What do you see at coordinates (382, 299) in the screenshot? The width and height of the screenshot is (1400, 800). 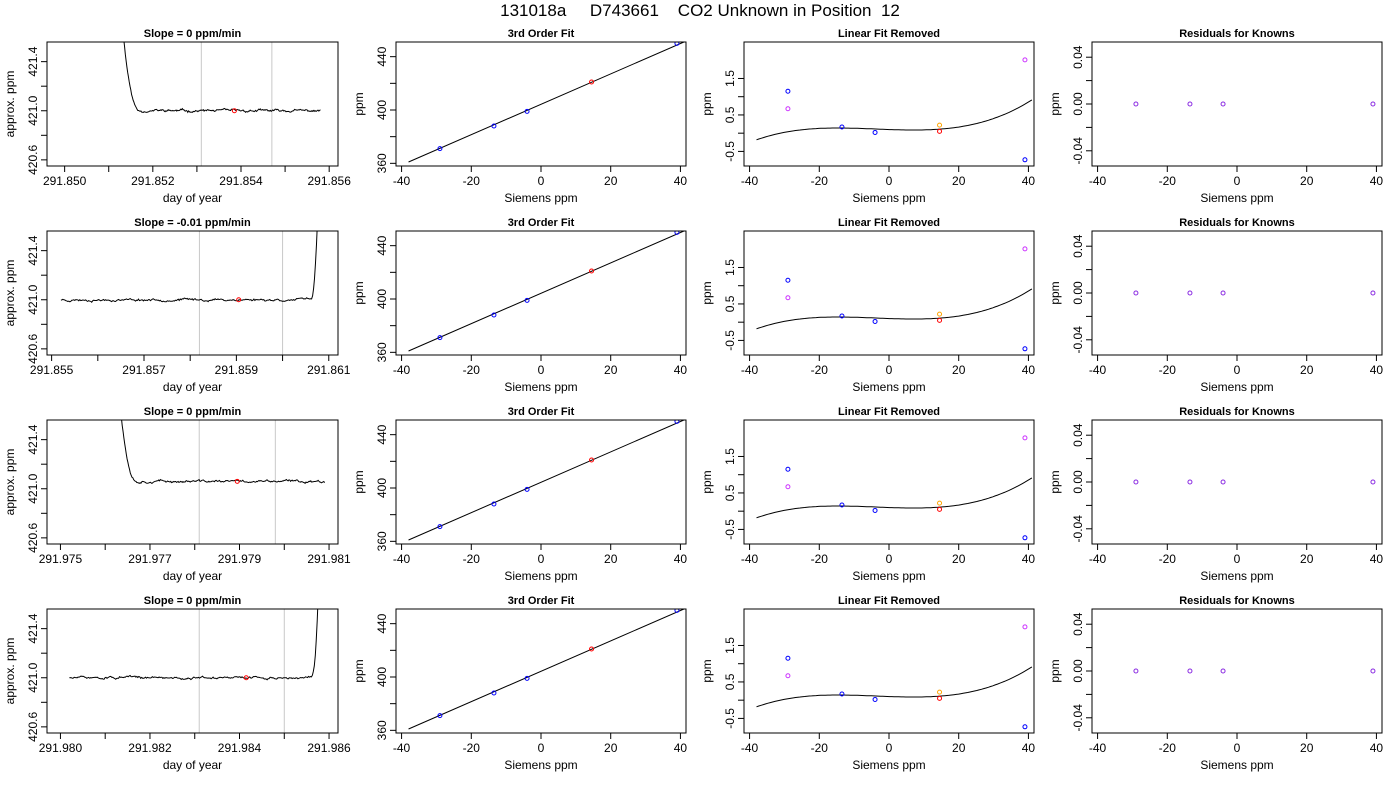 I see `y-tick-label: 400` at bounding box center [382, 299].